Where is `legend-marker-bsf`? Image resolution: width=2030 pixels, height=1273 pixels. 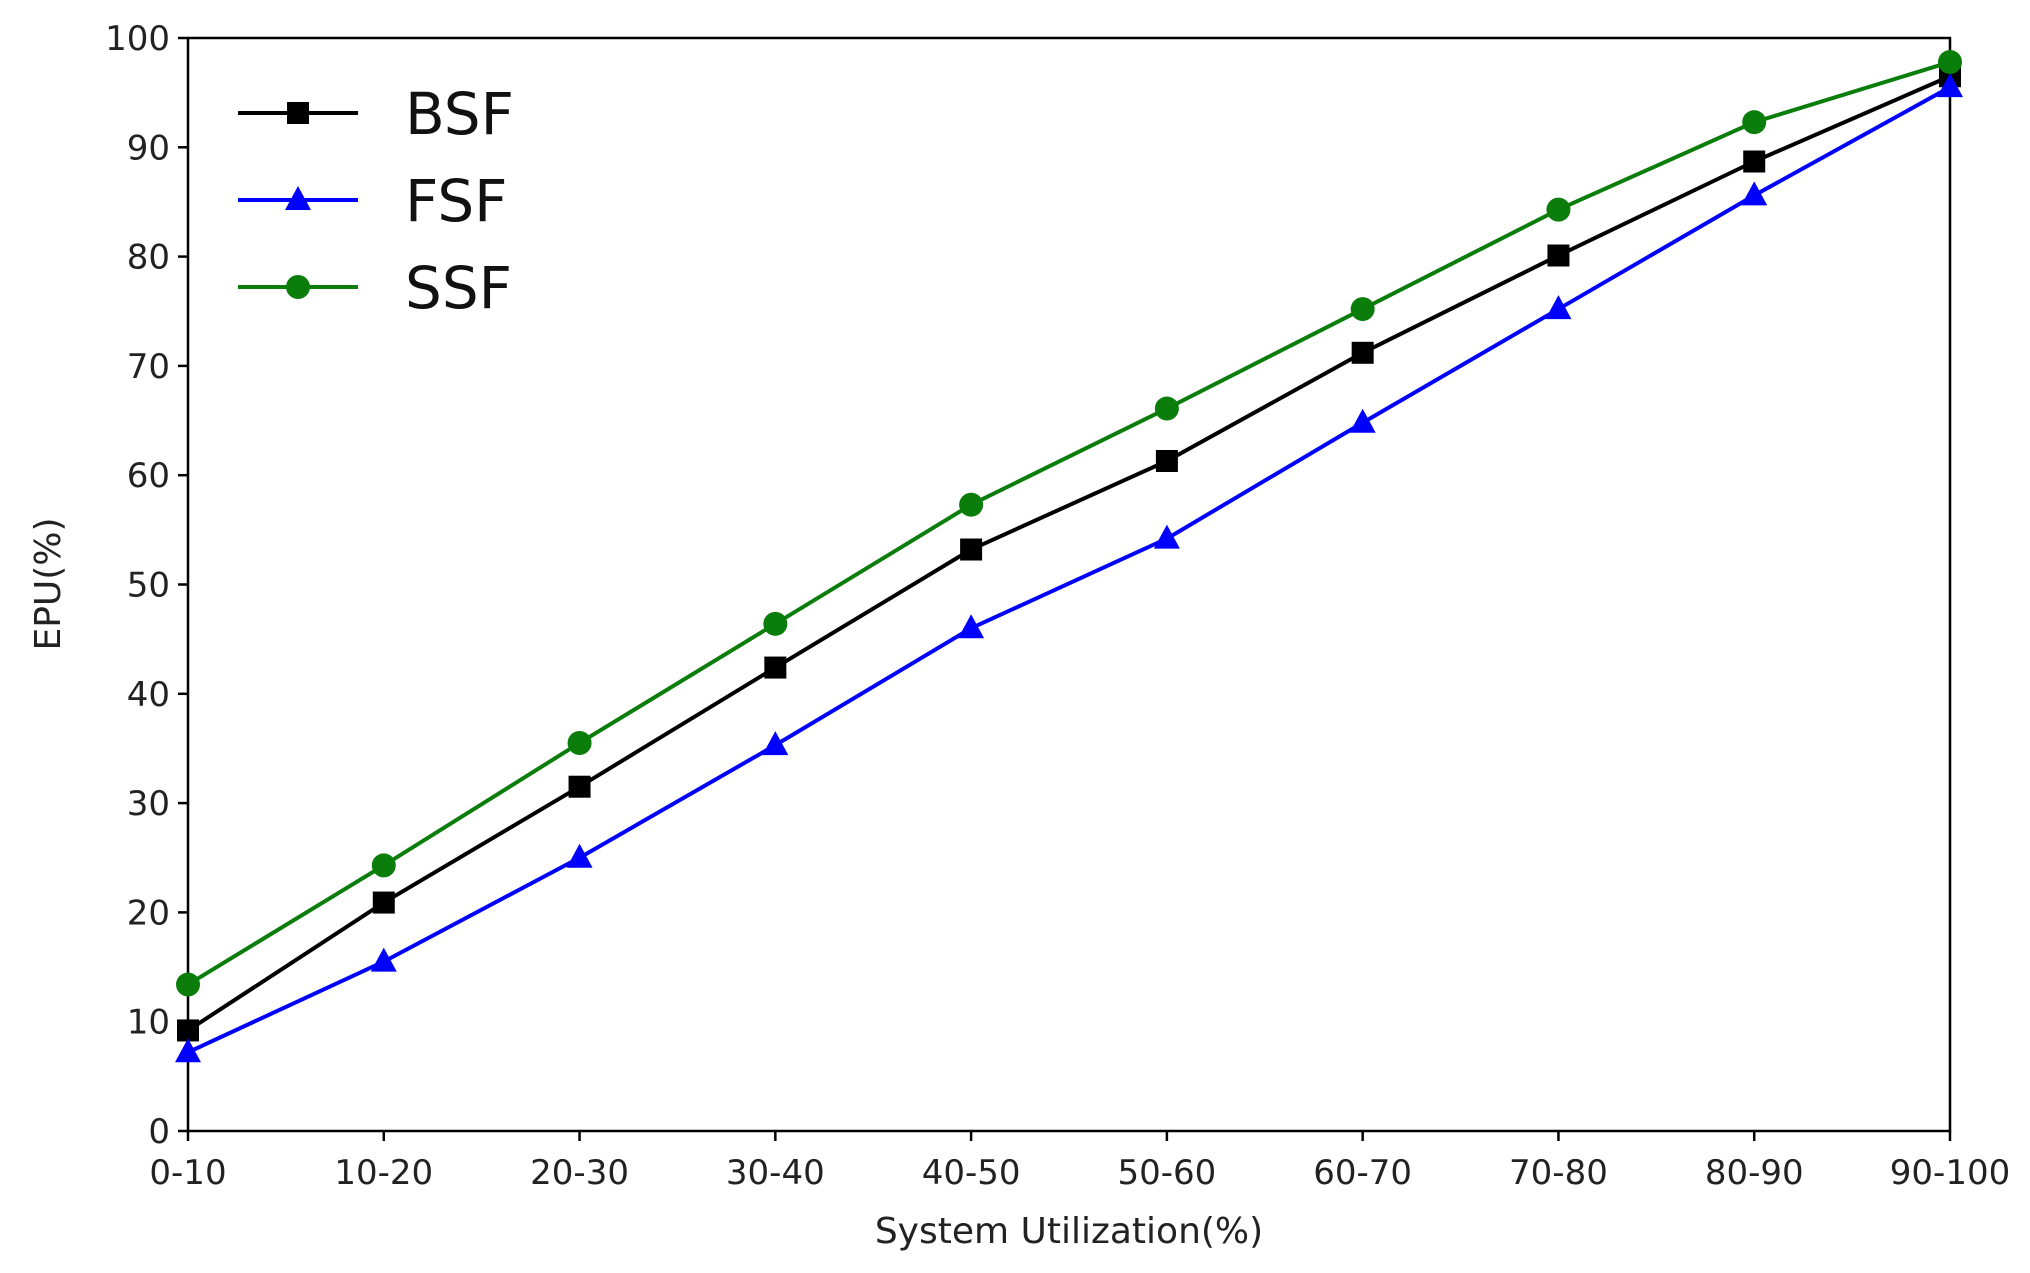 legend-marker-bsf is located at coordinates (298, 113).